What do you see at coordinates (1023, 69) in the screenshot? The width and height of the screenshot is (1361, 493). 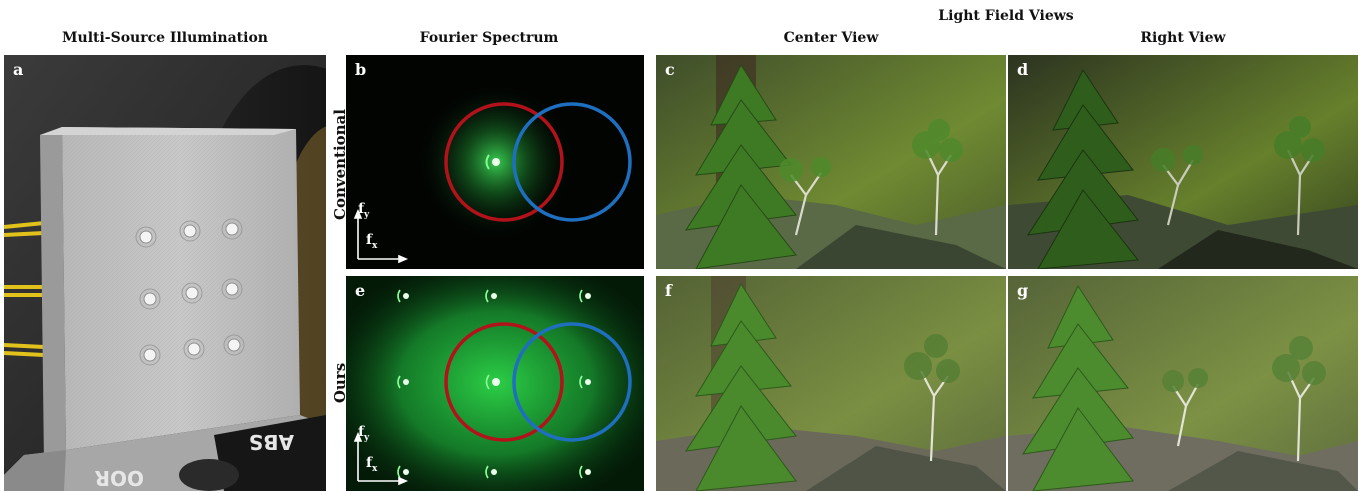 I see `panel-letter-d: d` at bounding box center [1023, 69].